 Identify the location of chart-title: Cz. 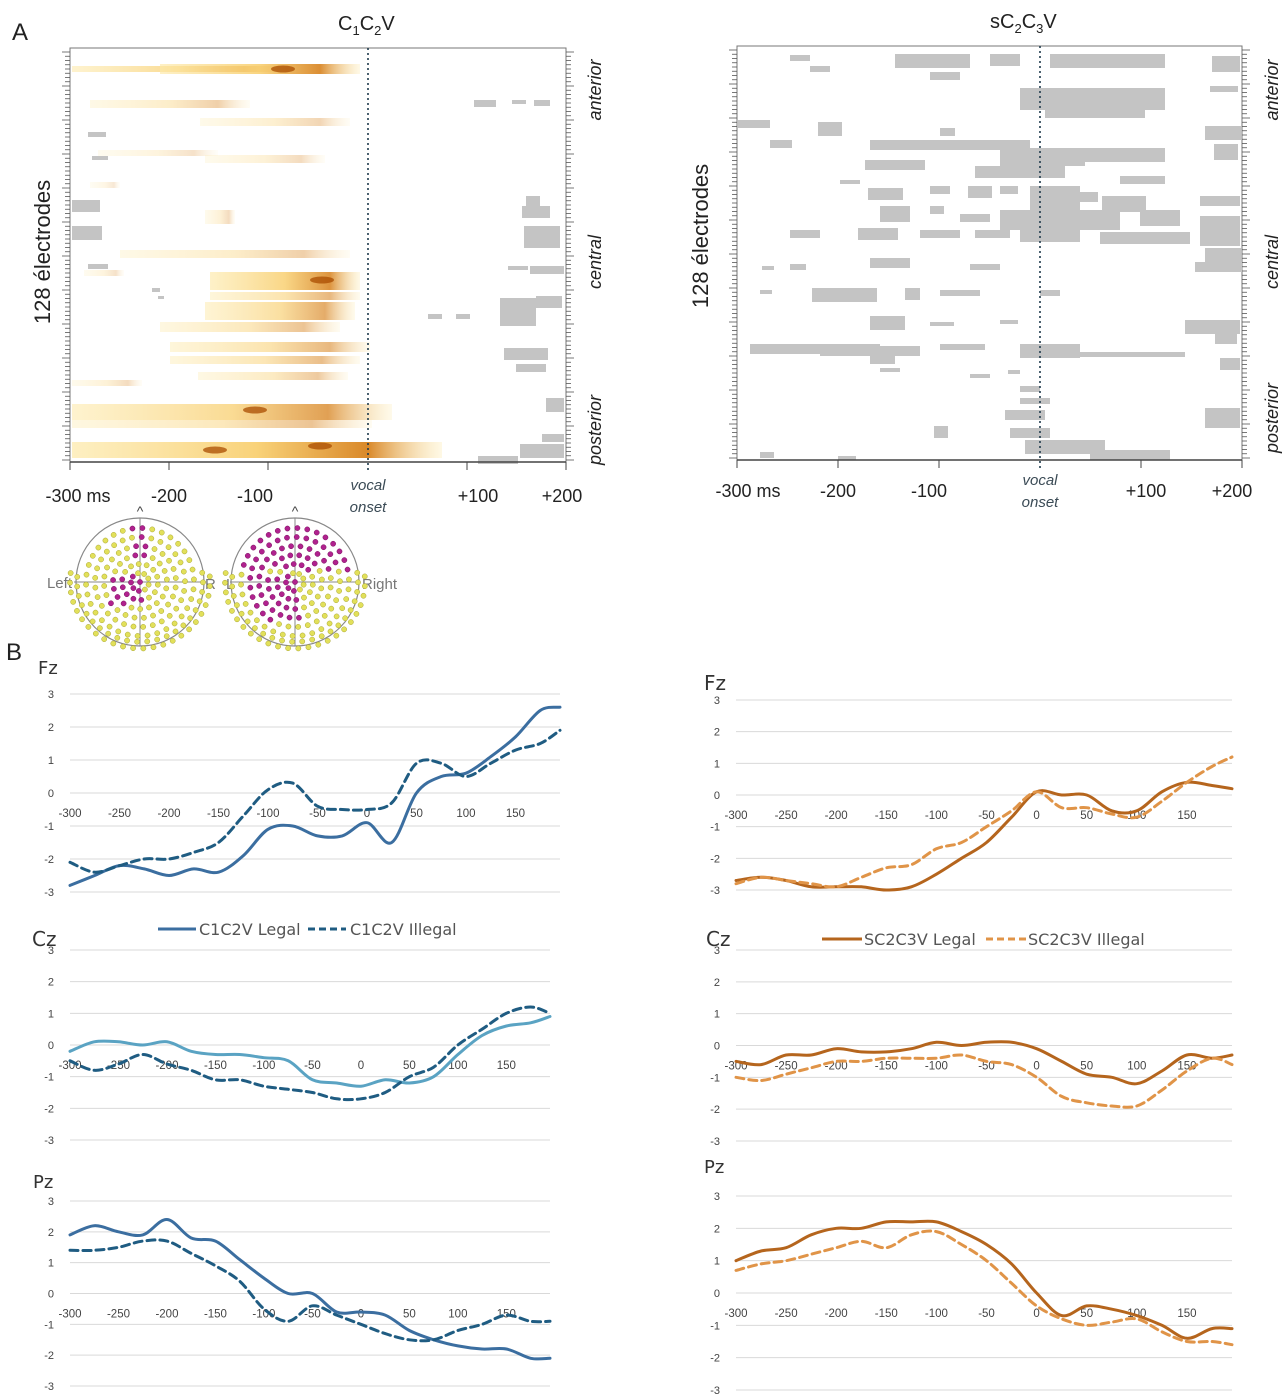
(44, 939).